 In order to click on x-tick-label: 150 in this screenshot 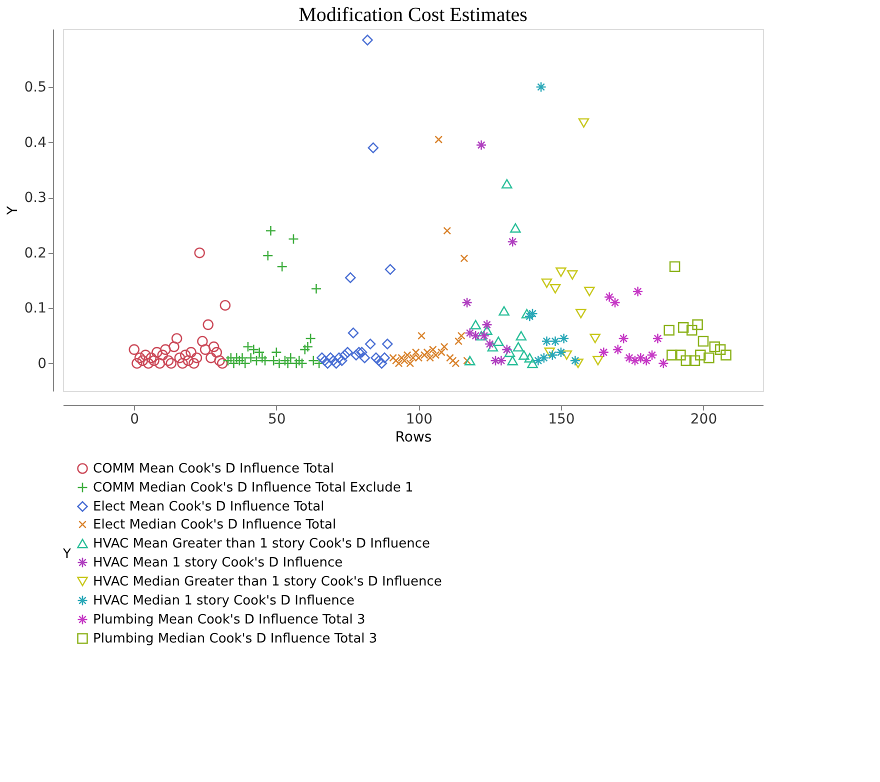, I will do `click(561, 420)`.